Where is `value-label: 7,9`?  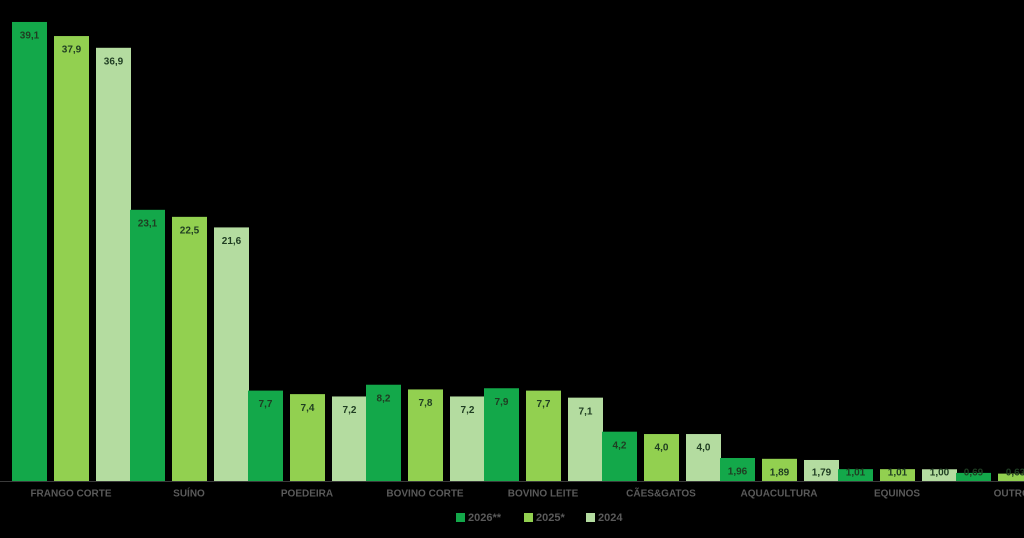 value-label: 7,9 is located at coordinates (502, 402).